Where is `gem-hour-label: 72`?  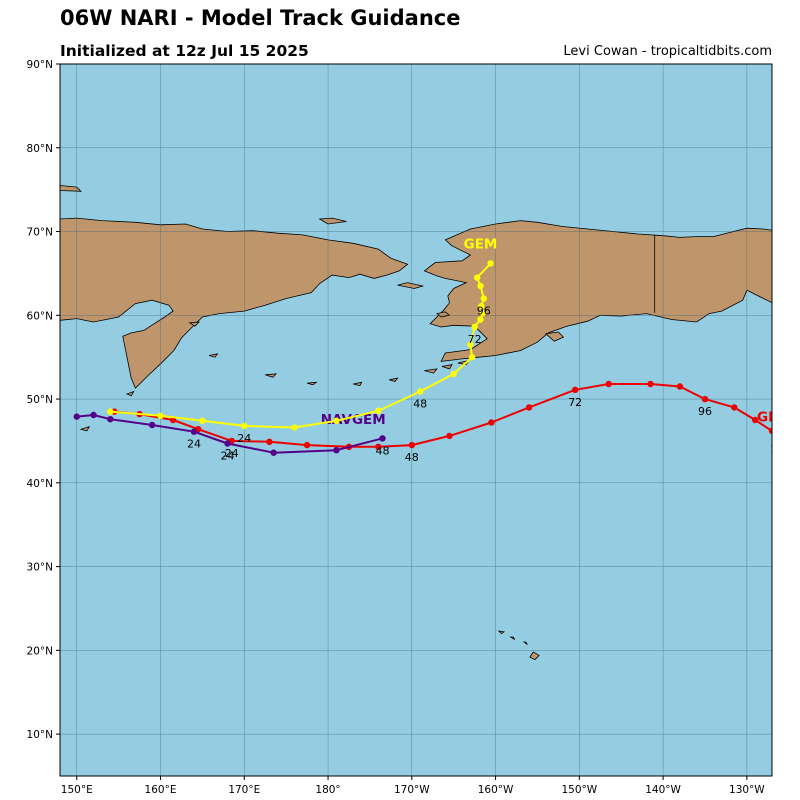
gem-hour-label: 72 is located at coordinates (475, 339).